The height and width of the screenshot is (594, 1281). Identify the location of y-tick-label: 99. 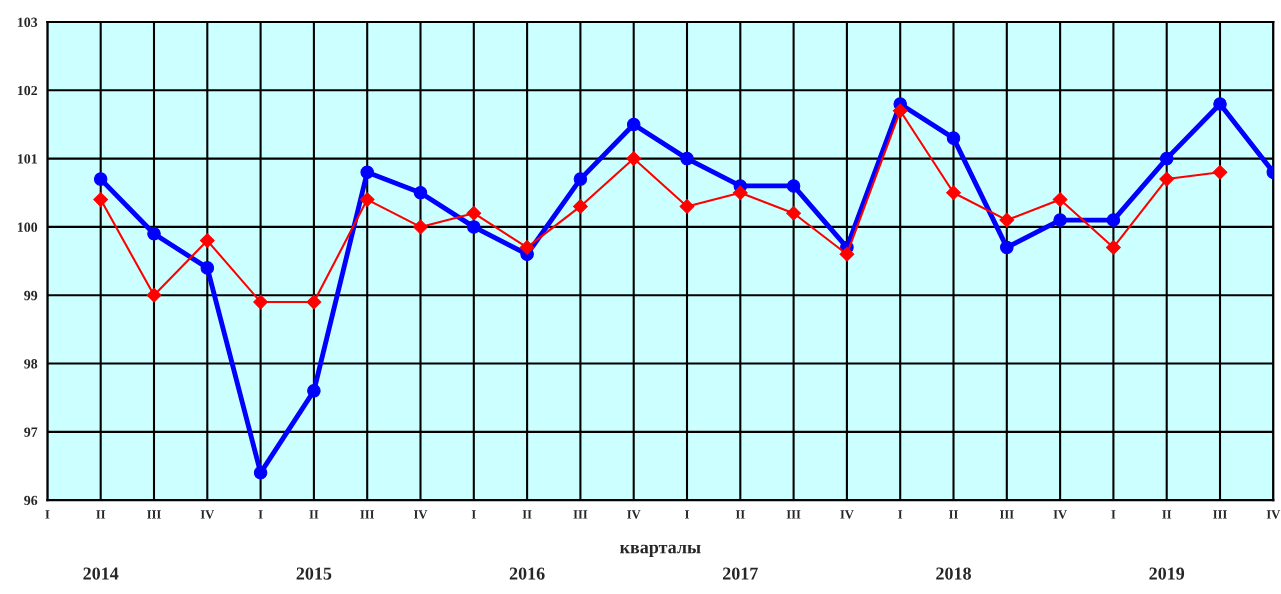
(31, 295).